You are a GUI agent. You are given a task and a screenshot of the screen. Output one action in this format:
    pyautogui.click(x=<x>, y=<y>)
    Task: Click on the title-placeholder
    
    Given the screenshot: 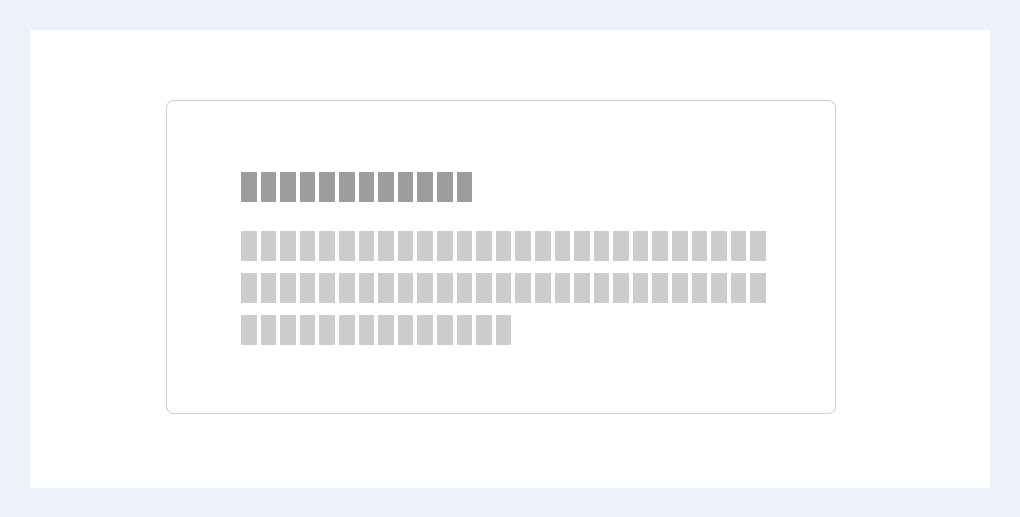 What is the action you would take?
    pyautogui.click(x=506, y=187)
    